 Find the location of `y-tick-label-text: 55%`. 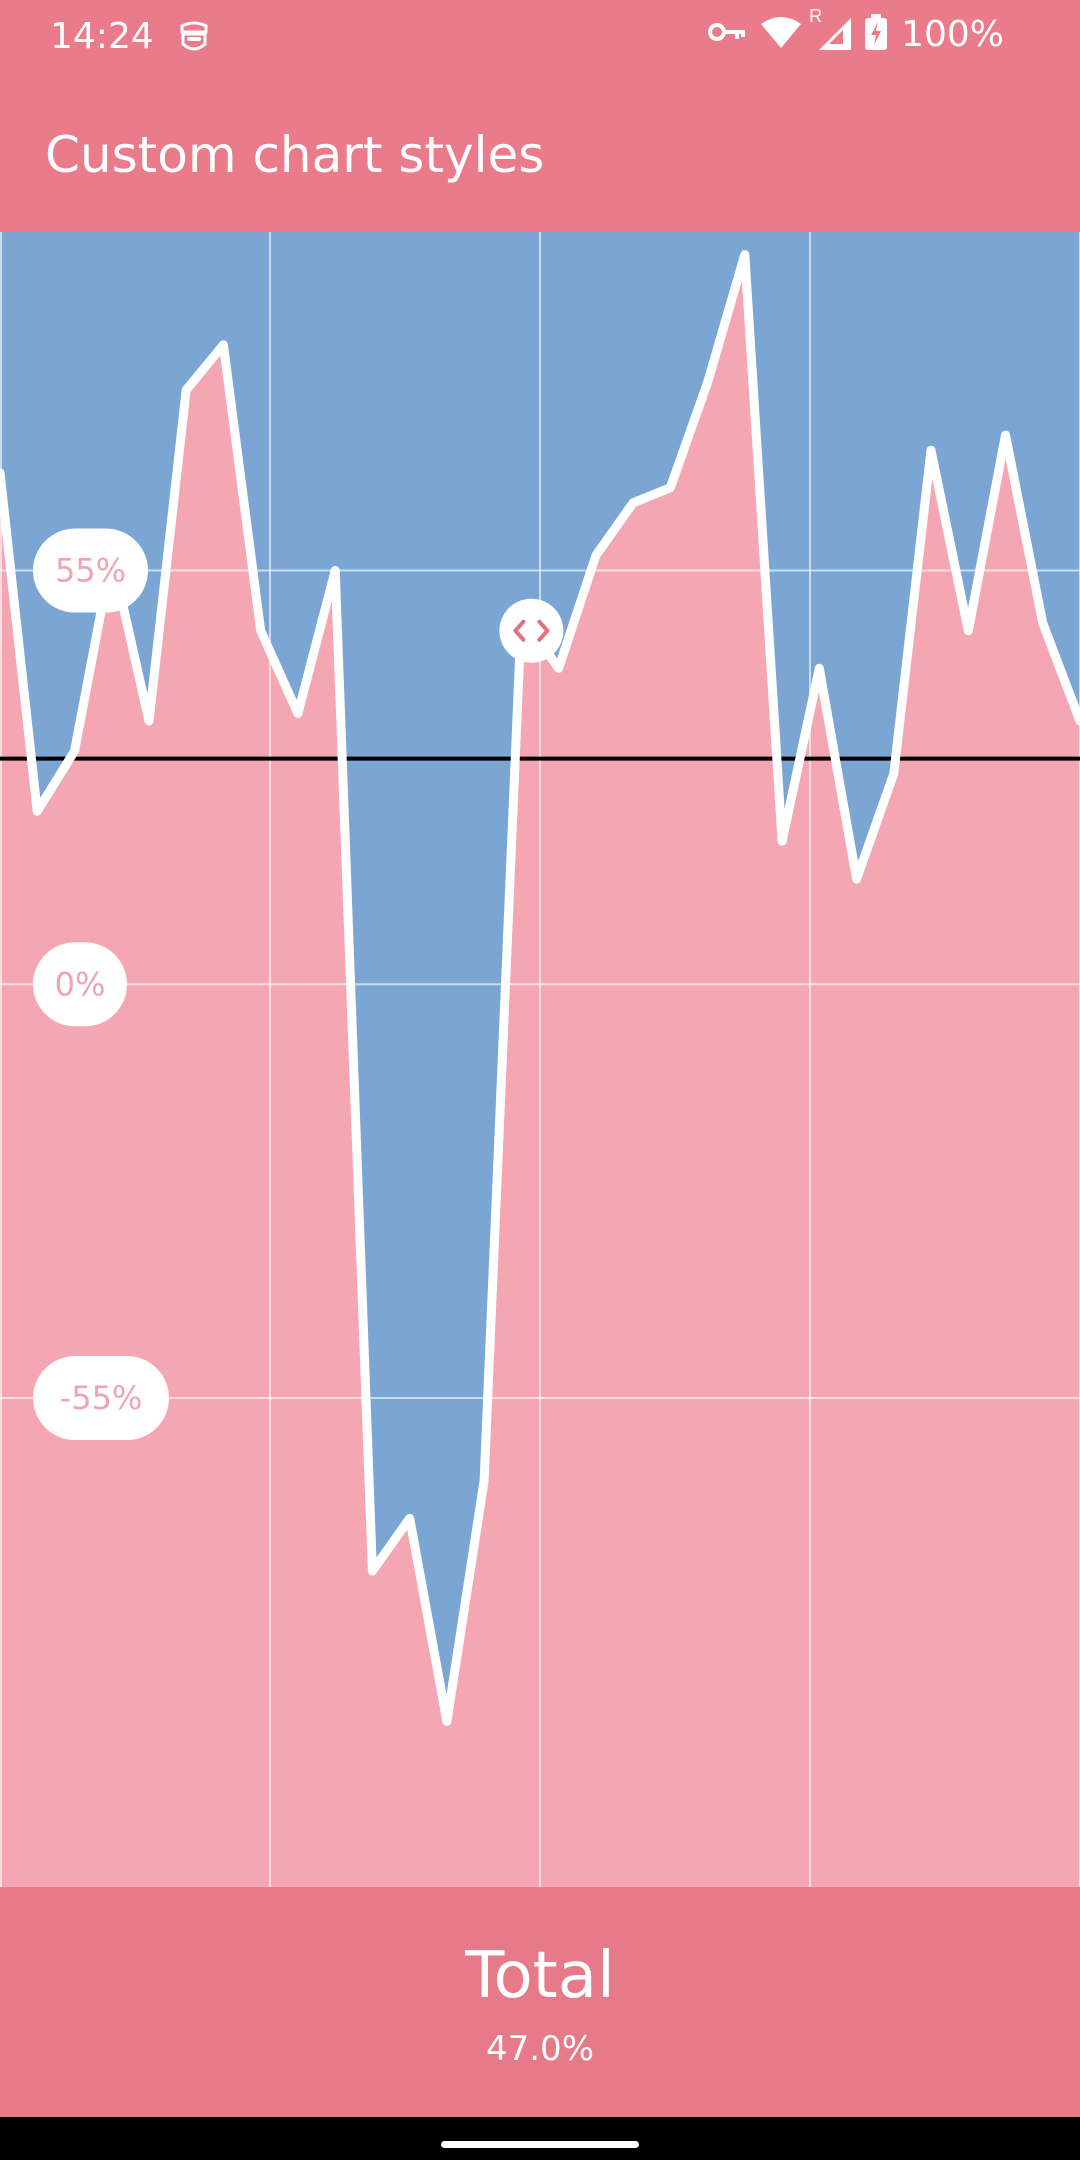

y-tick-label-text: 55% is located at coordinates (90, 571).